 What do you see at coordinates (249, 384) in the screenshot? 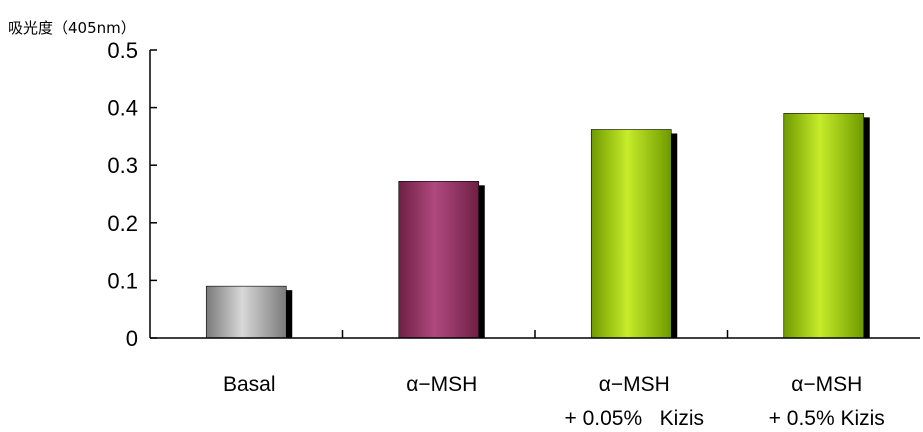
I see `category-label: Basal` at bounding box center [249, 384].